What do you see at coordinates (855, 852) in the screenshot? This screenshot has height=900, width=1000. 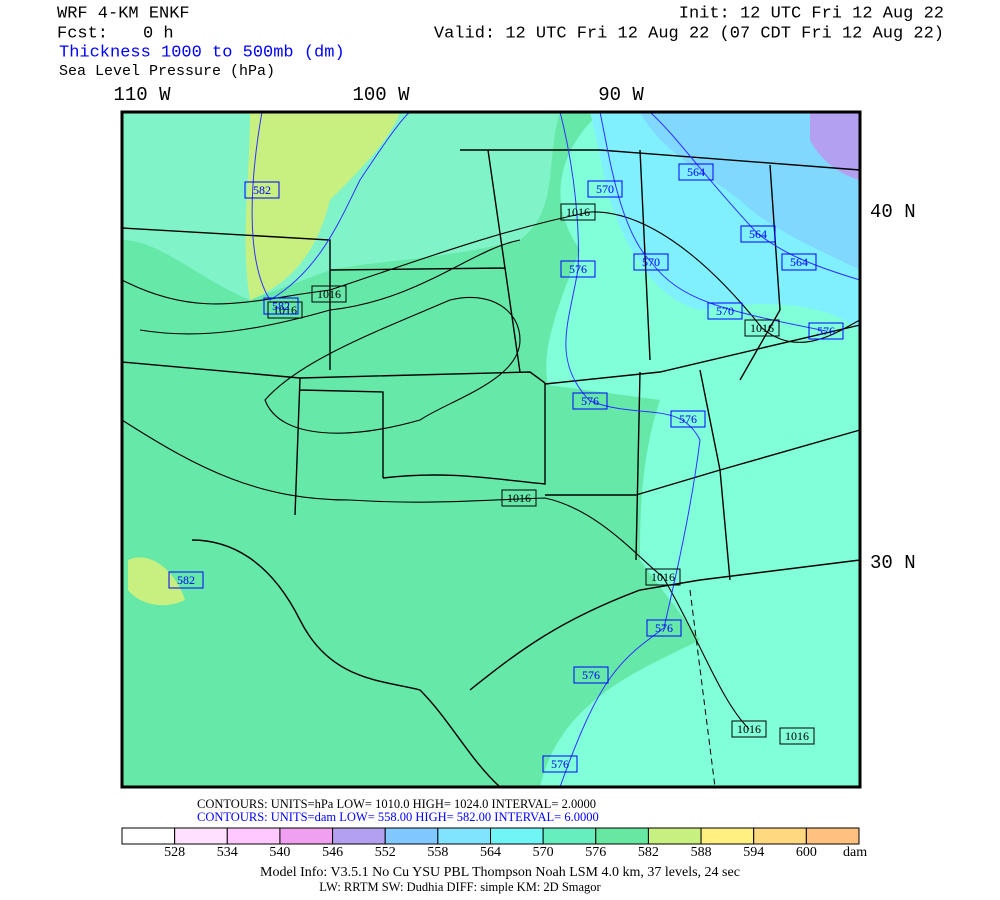 I see `colorbar-unit: dam` at bounding box center [855, 852].